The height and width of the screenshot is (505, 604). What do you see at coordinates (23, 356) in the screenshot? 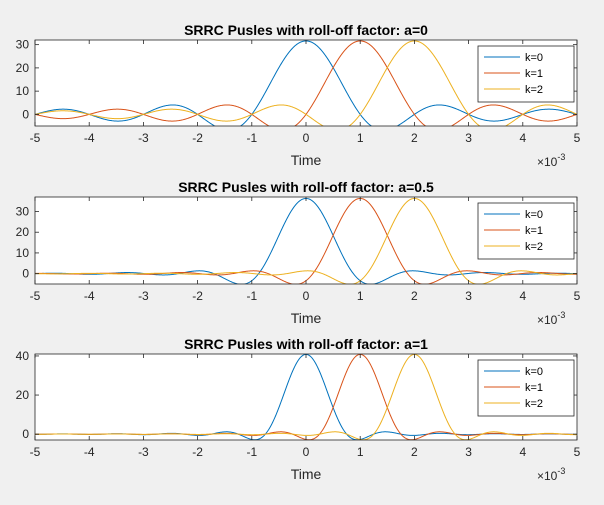
I see `y-tick-label: 40` at bounding box center [23, 356].